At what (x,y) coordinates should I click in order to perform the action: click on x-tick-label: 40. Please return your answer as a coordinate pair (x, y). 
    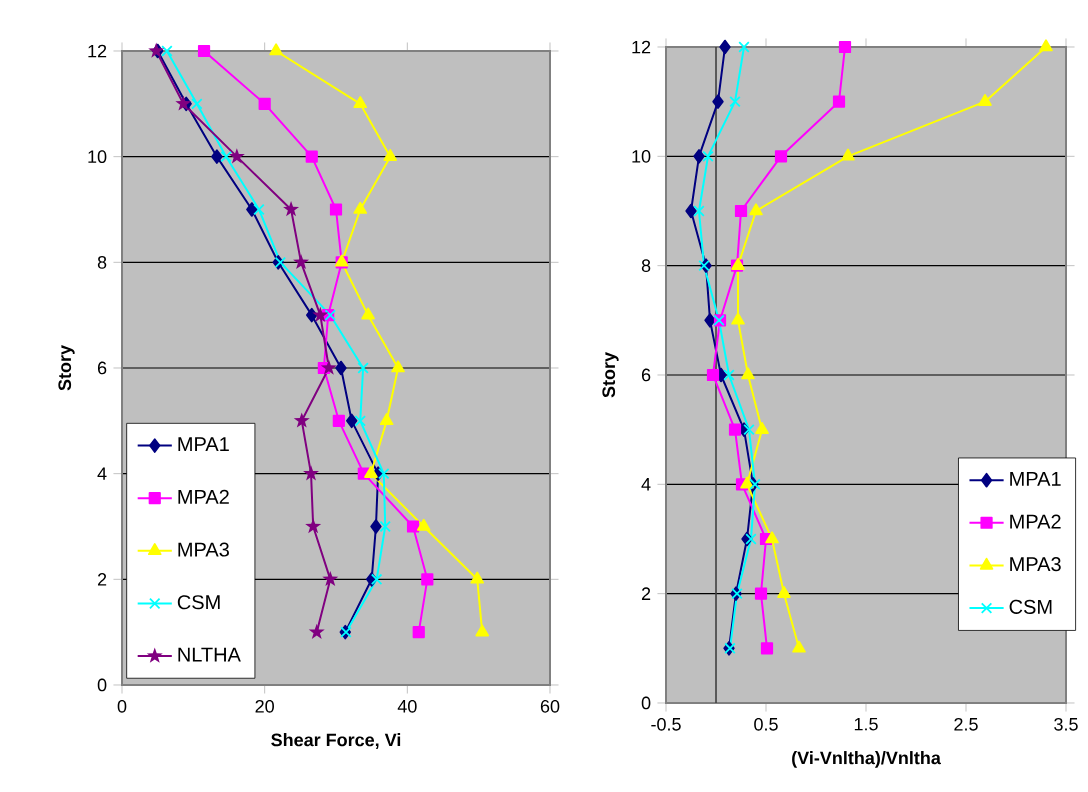
    Looking at the image, I should click on (407, 706).